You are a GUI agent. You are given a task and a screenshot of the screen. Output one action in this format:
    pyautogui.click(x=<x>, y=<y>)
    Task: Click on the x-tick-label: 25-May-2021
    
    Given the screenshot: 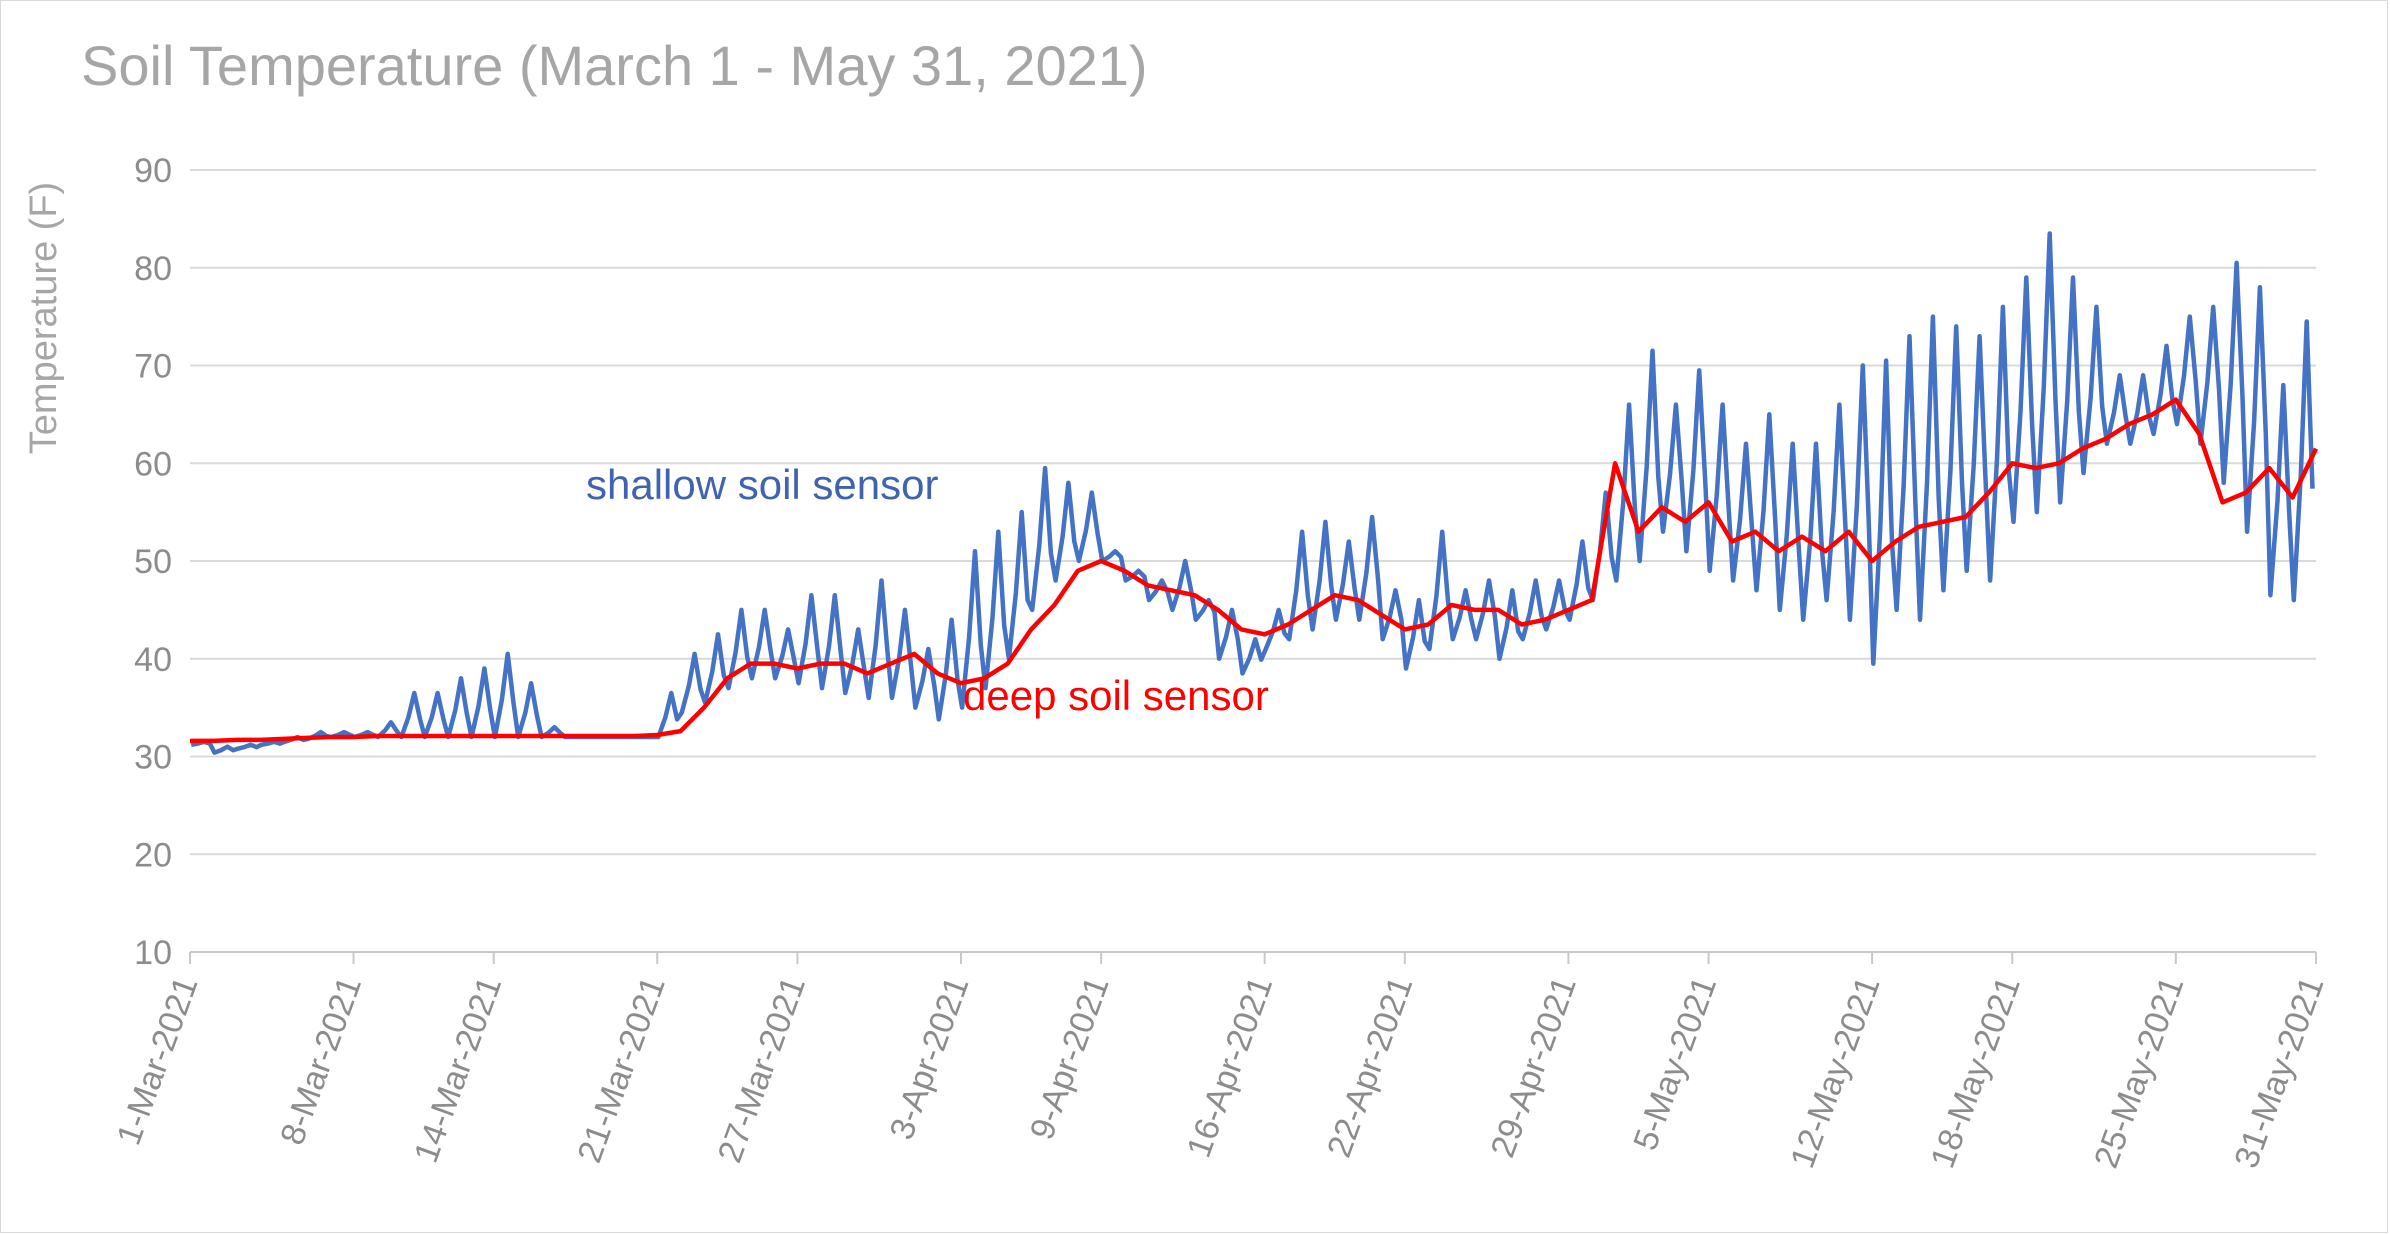 What is the action you would take?
    pyautogui.click(x=2139, y=1072)
    